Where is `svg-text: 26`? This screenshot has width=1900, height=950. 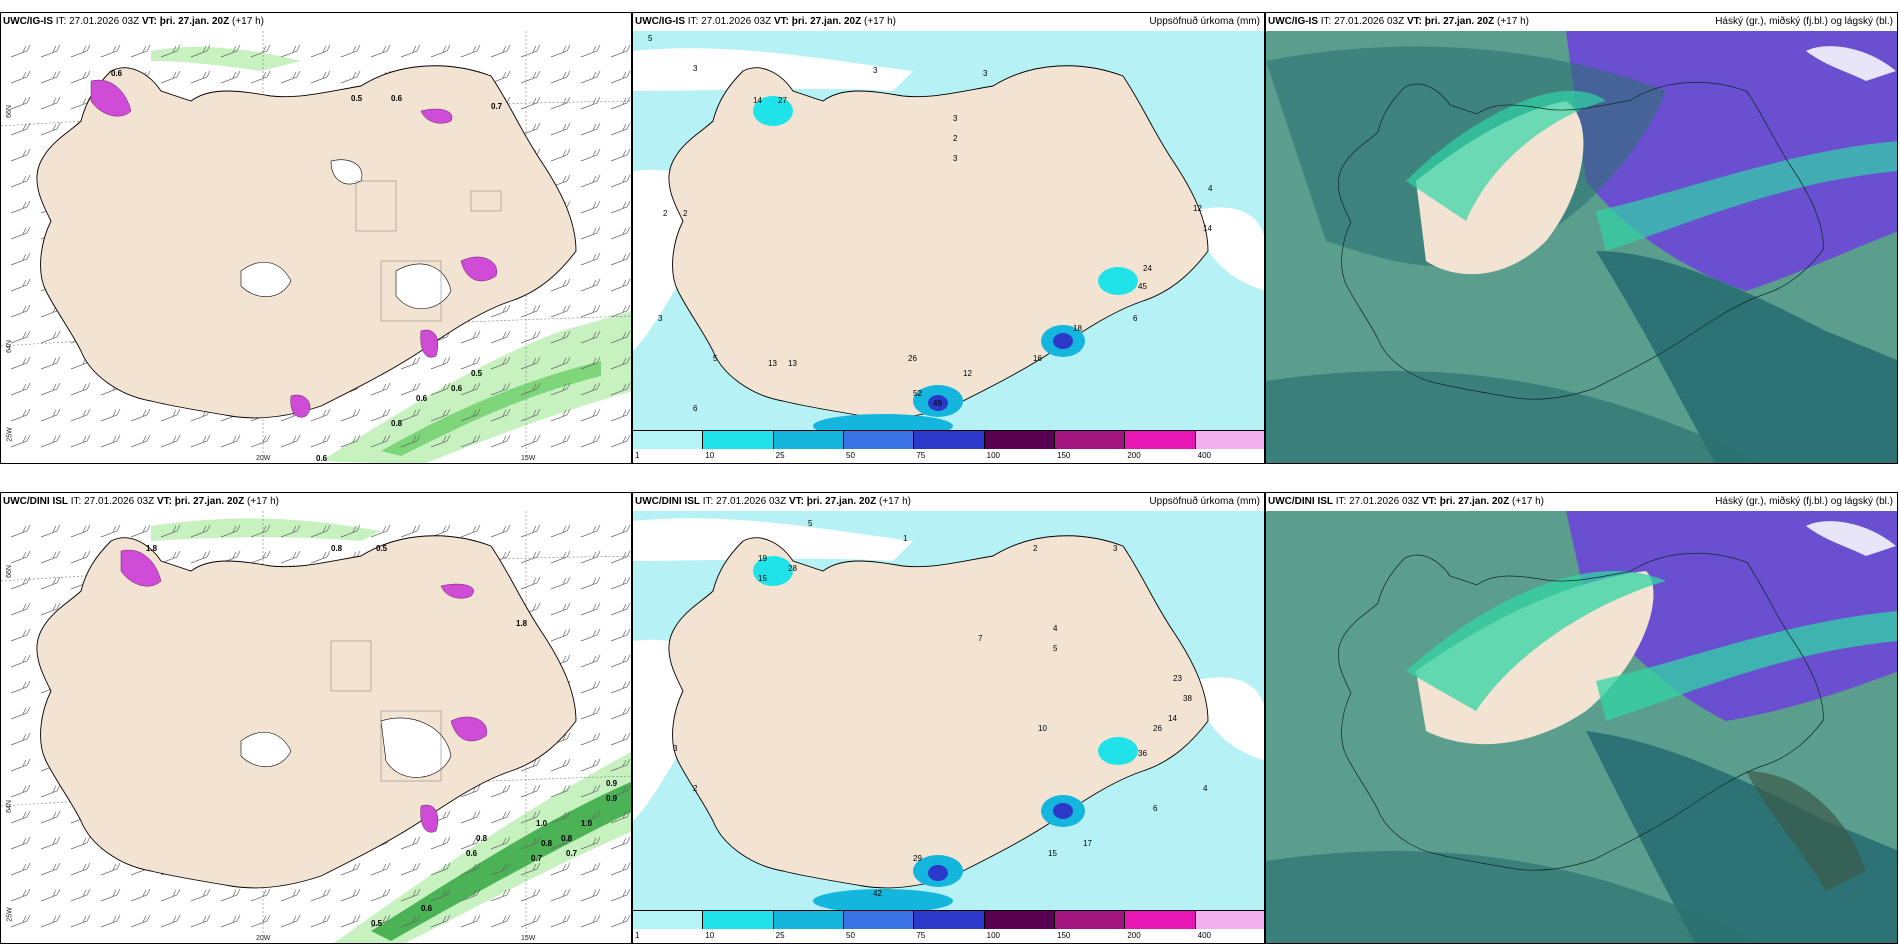 svg-text: 26 is located at coordinates (1157, 728).